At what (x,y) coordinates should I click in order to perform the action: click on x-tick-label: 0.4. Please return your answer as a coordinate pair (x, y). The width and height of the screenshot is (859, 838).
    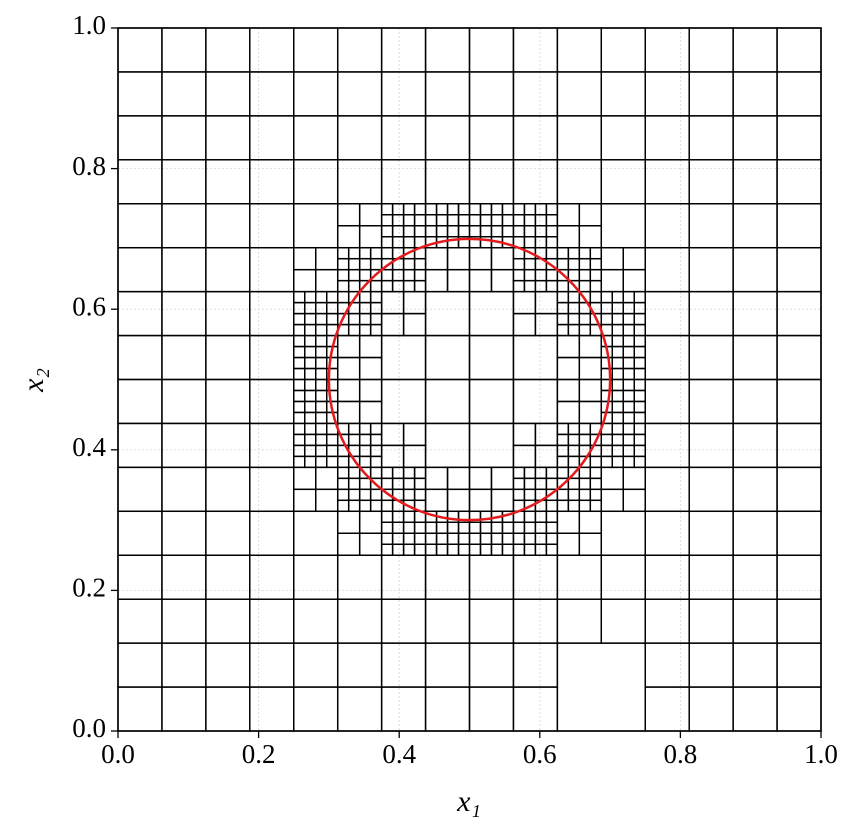
    Looking at the image, I should click on (399, 754).